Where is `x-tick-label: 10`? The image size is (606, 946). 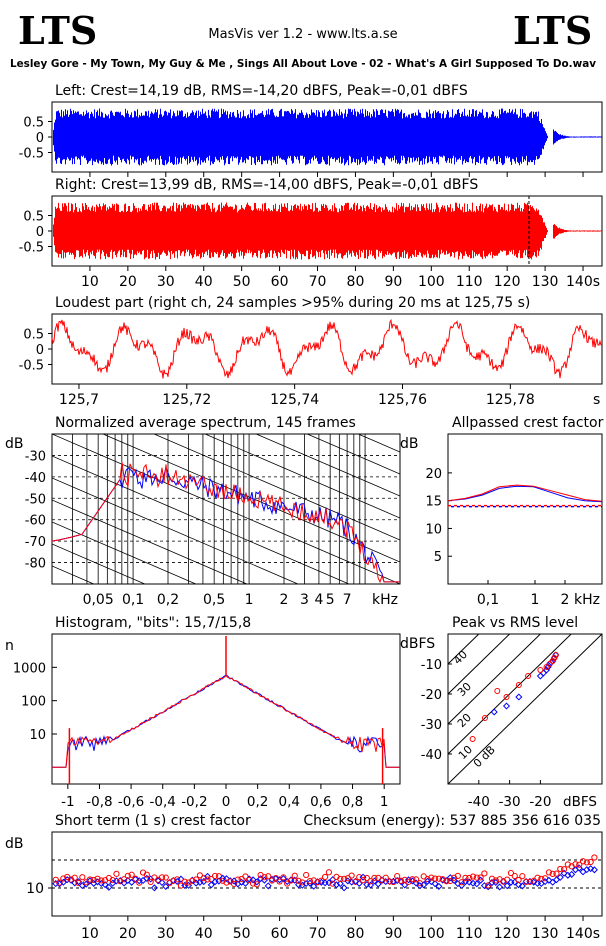
x-tick-label: 10 is located at coordinates (90, 282).